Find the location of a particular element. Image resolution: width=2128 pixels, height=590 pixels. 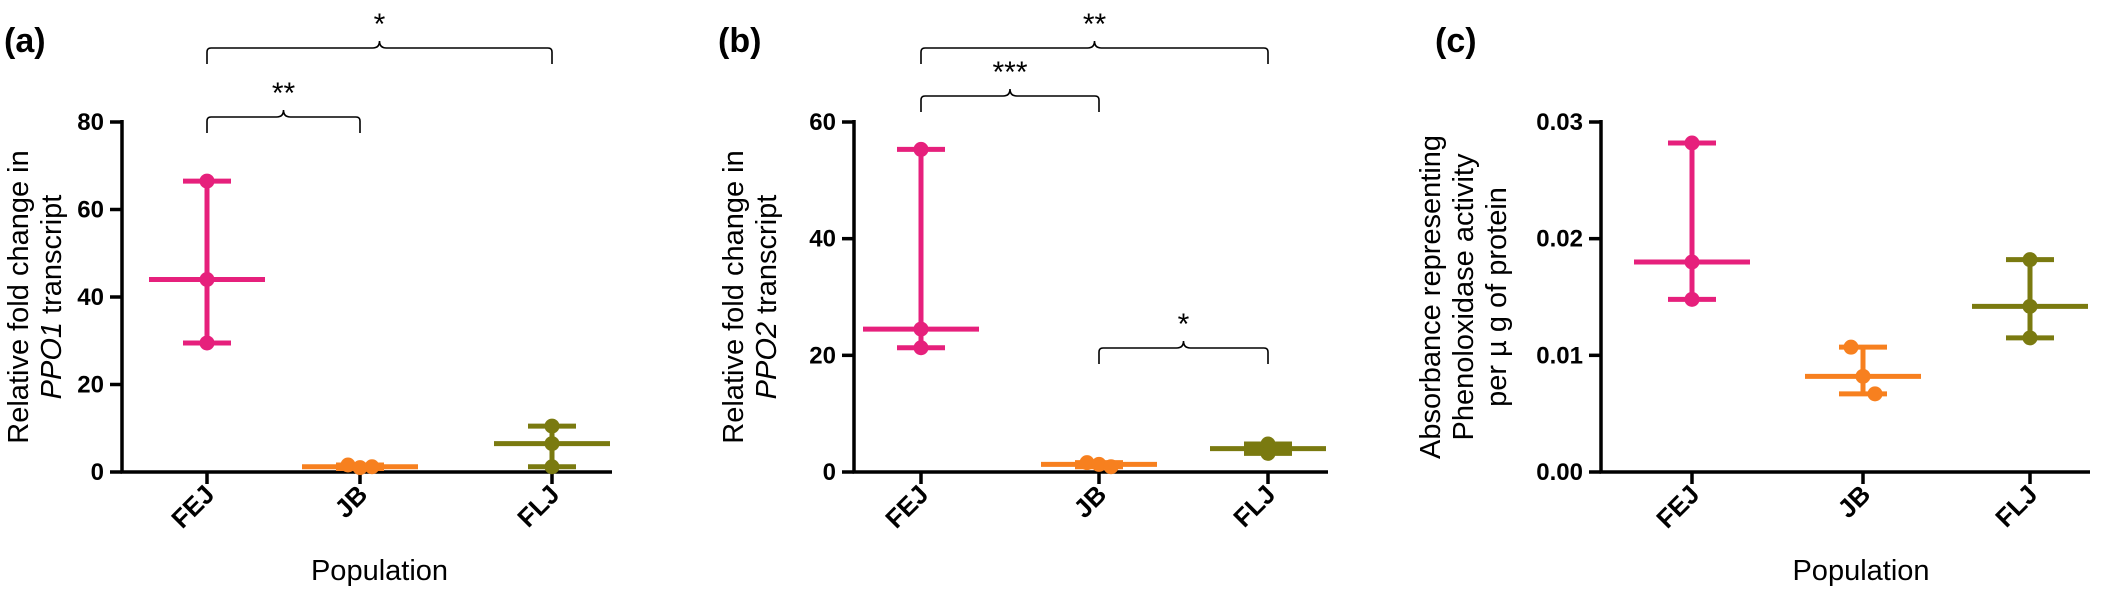

y-axis-title-line: Phenoloxidase activity is located at coordinates (1464, 296).